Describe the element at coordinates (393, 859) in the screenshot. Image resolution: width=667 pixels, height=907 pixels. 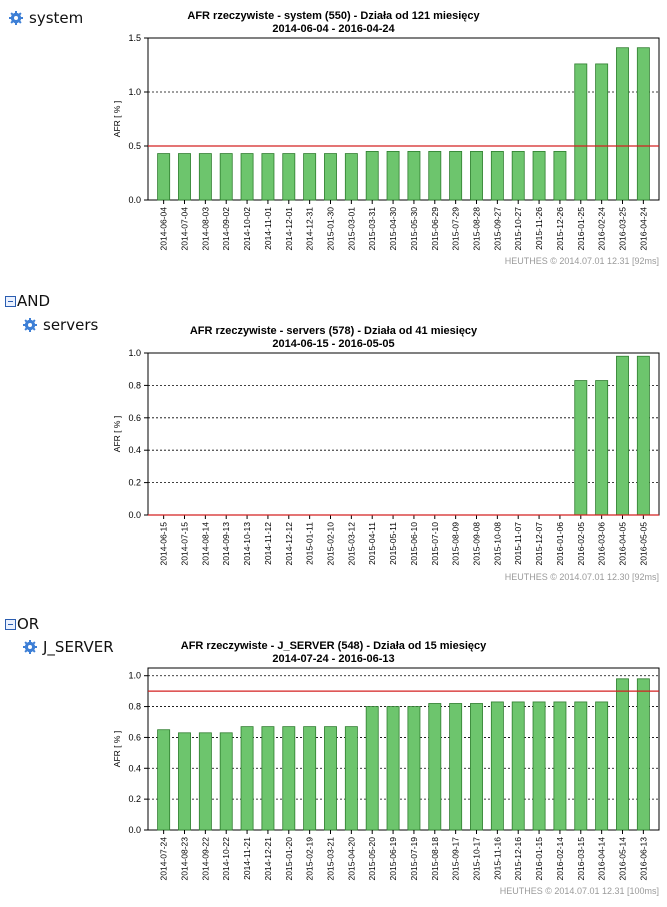
I see `x-tick-label: 2015-06-19` at that location.